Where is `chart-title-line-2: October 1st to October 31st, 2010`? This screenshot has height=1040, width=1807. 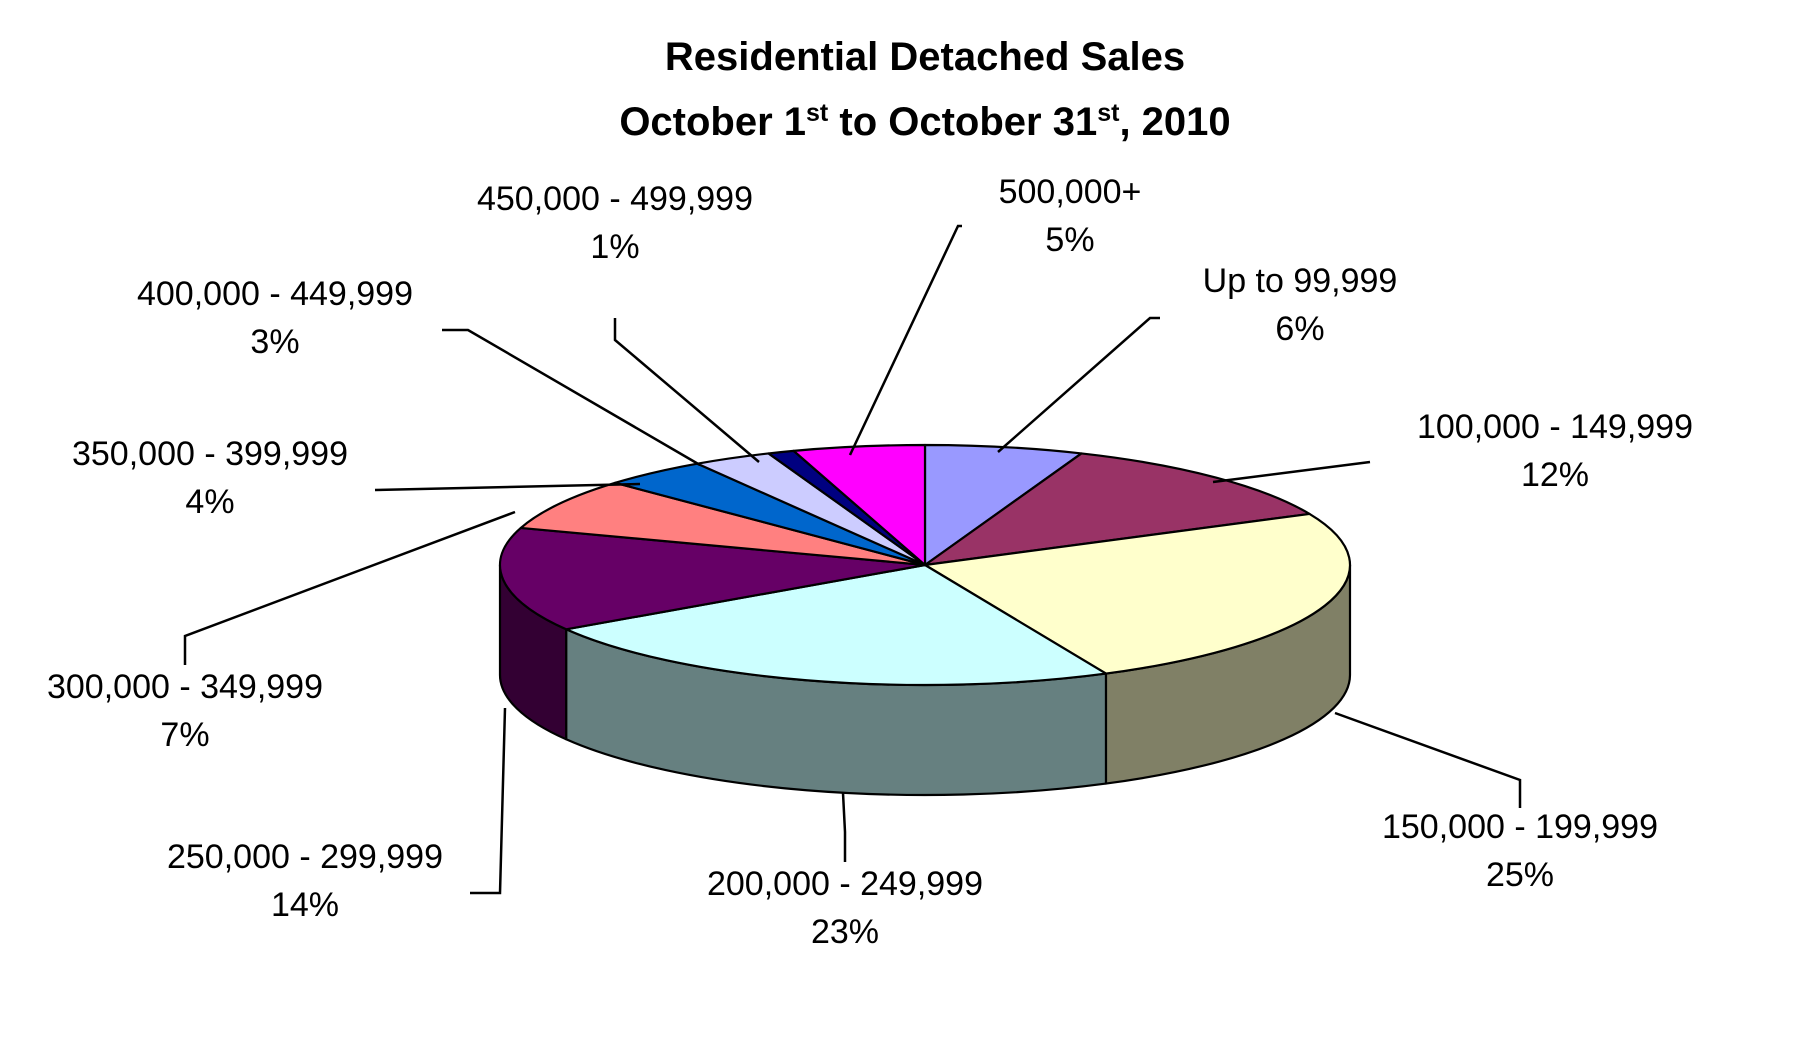 chart-title-line-2: October 1st to October 31st, 2010 is located at coordinates (924, 121).